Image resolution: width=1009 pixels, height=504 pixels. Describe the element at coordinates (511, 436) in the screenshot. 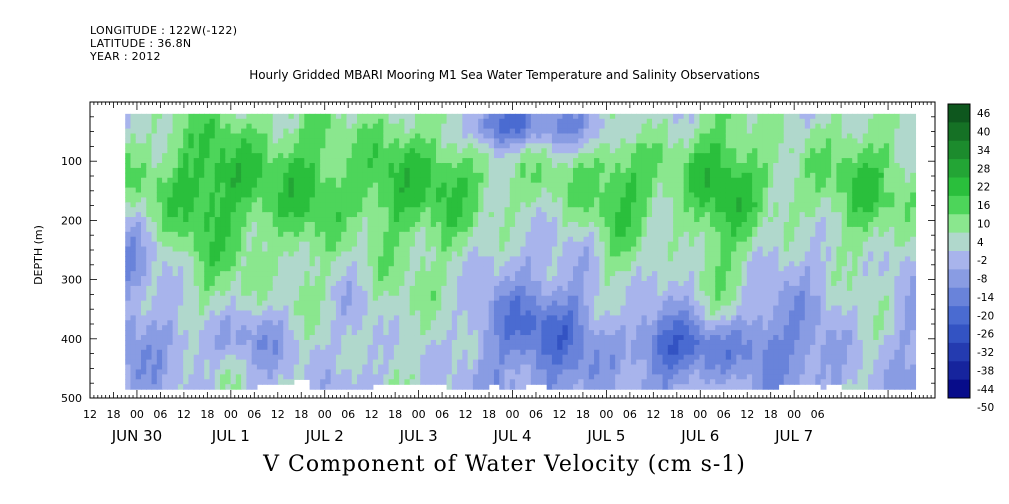

I see `x-day-label: JUL 4` at that location.